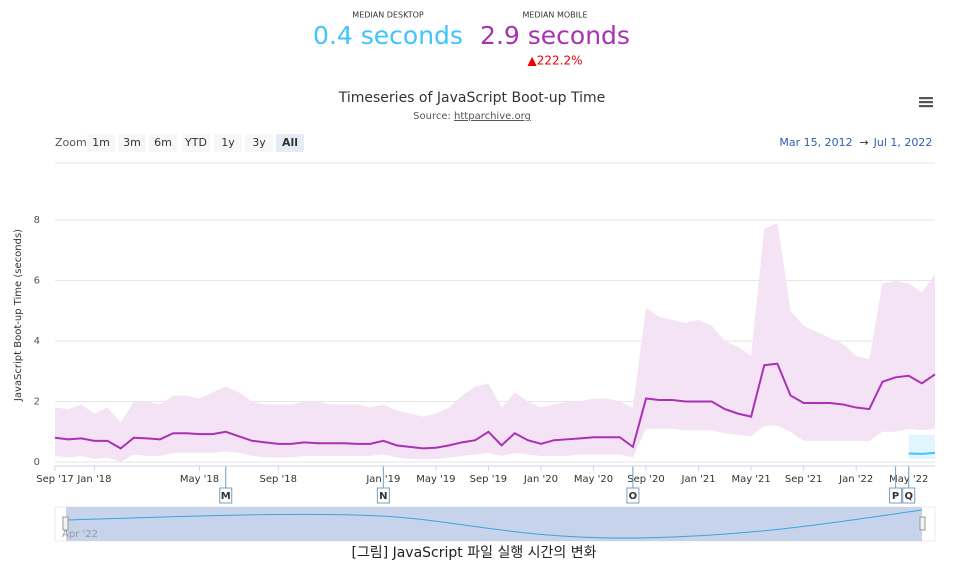 This screenshot has width=979, height=573. What do you see at coordinates (554, 15) in the screenshot?
I see `mobile-label: MEDIAN MOBILE` at bounding box center [554, 15].